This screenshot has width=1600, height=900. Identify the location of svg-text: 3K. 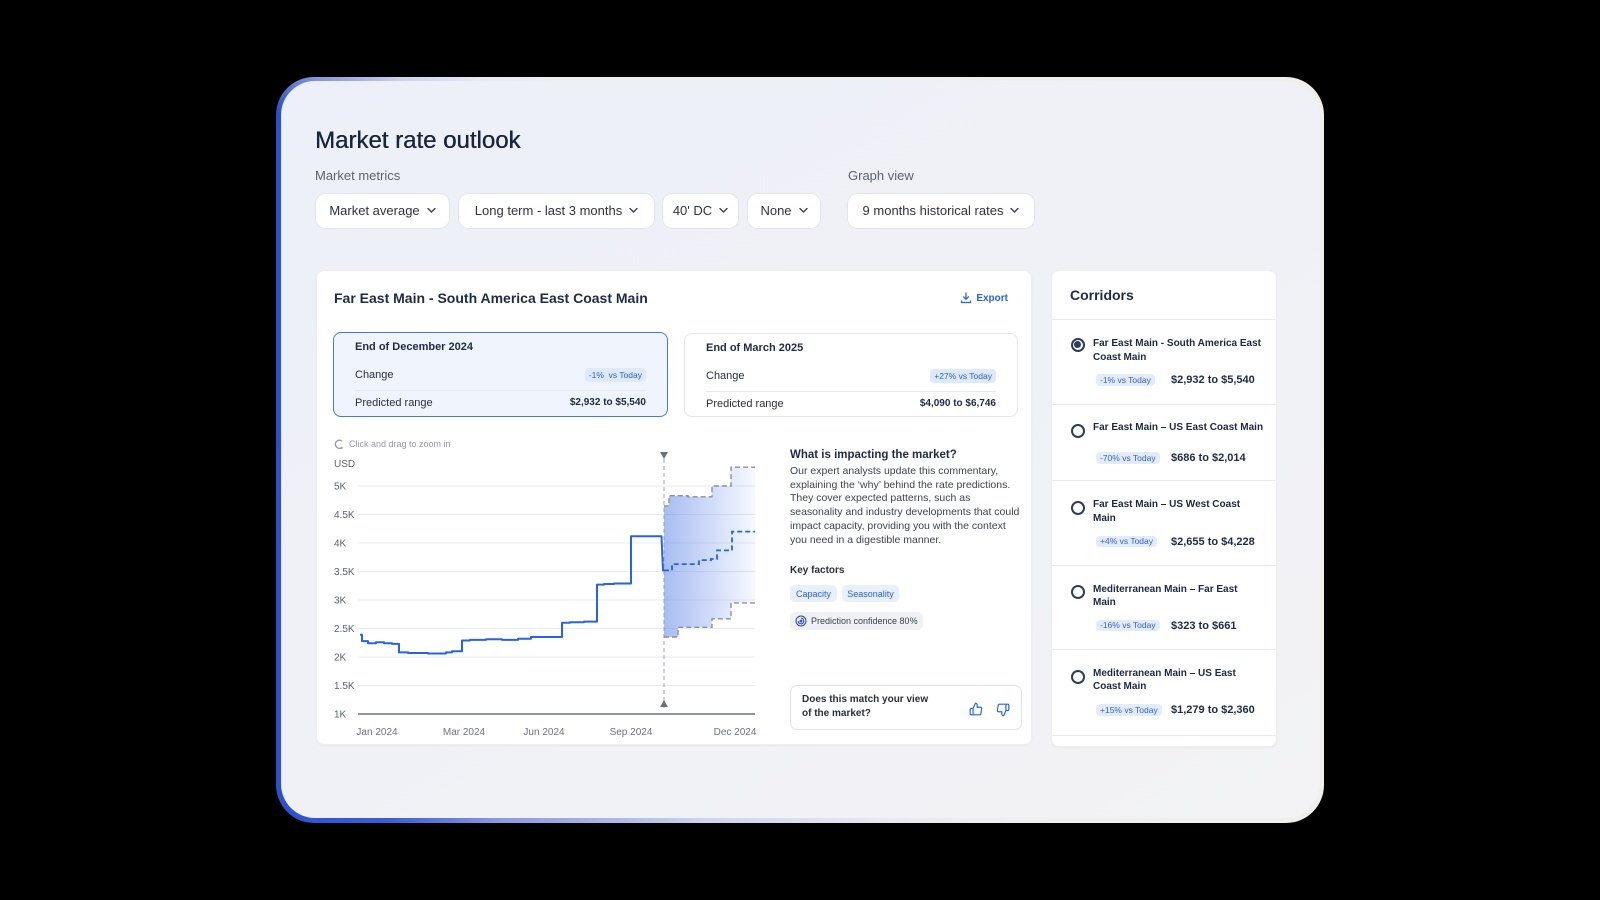
(340, 601).